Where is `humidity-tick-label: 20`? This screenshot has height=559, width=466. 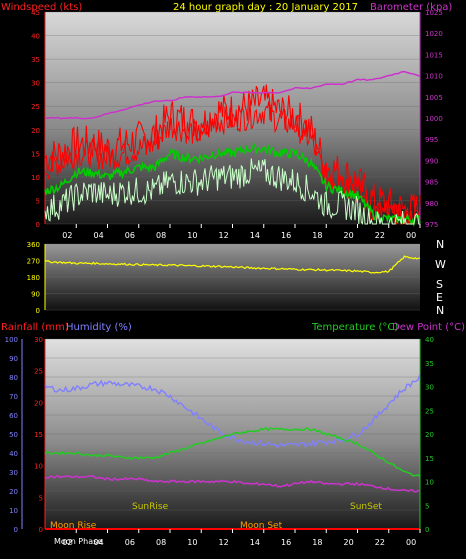
humidity-tick-label: 20 is located at coordinates (13, 492).